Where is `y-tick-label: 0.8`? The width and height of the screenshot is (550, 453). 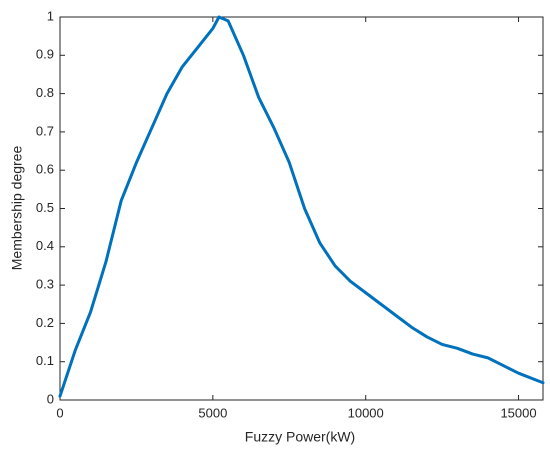 y-tick-label: 0.8 is located at coordinates (45, 92).